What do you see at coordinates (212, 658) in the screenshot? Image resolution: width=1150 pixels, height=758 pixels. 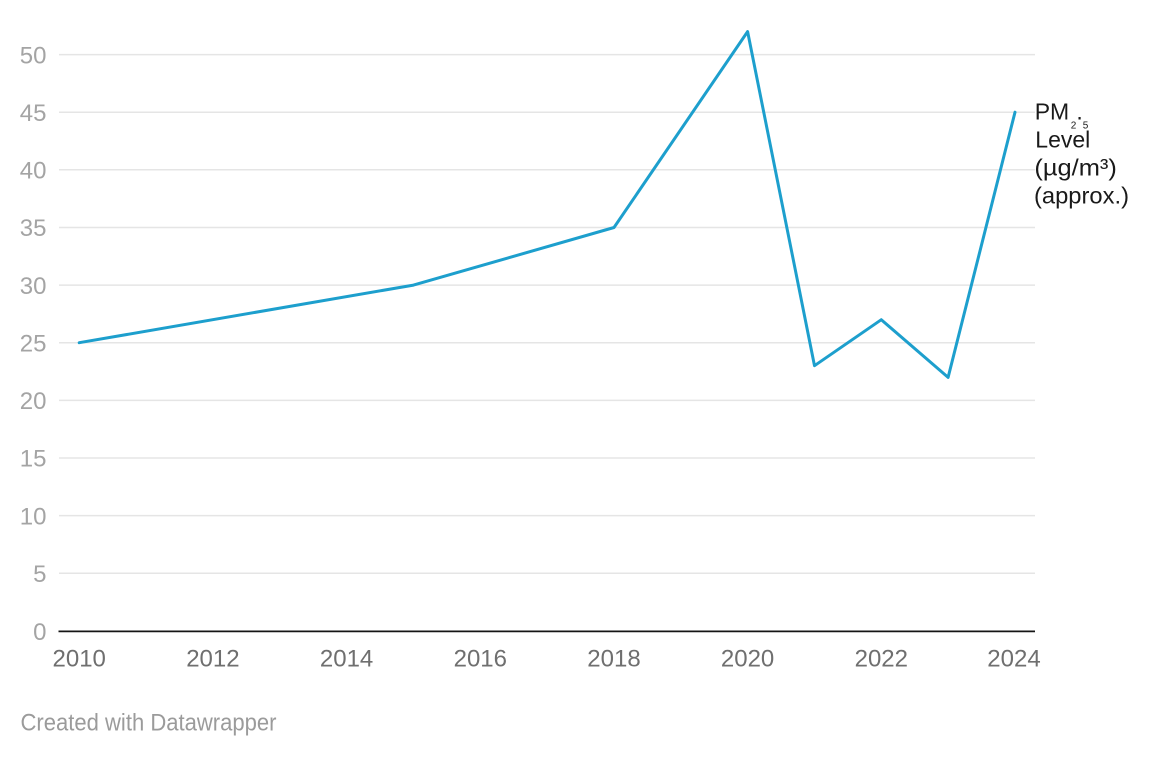 I see `svg-text: 2012` at bounding box center [212, 658].